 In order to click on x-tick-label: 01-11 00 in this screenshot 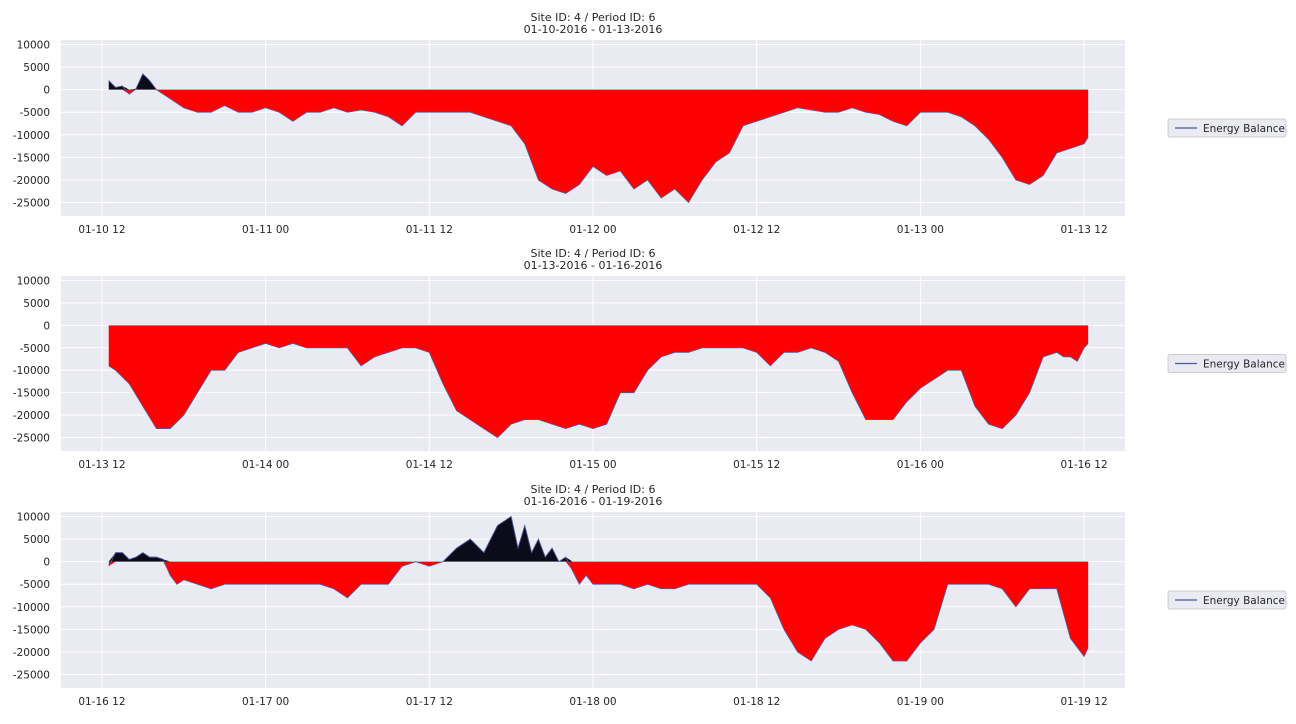, I will do `click(265, 230)`.